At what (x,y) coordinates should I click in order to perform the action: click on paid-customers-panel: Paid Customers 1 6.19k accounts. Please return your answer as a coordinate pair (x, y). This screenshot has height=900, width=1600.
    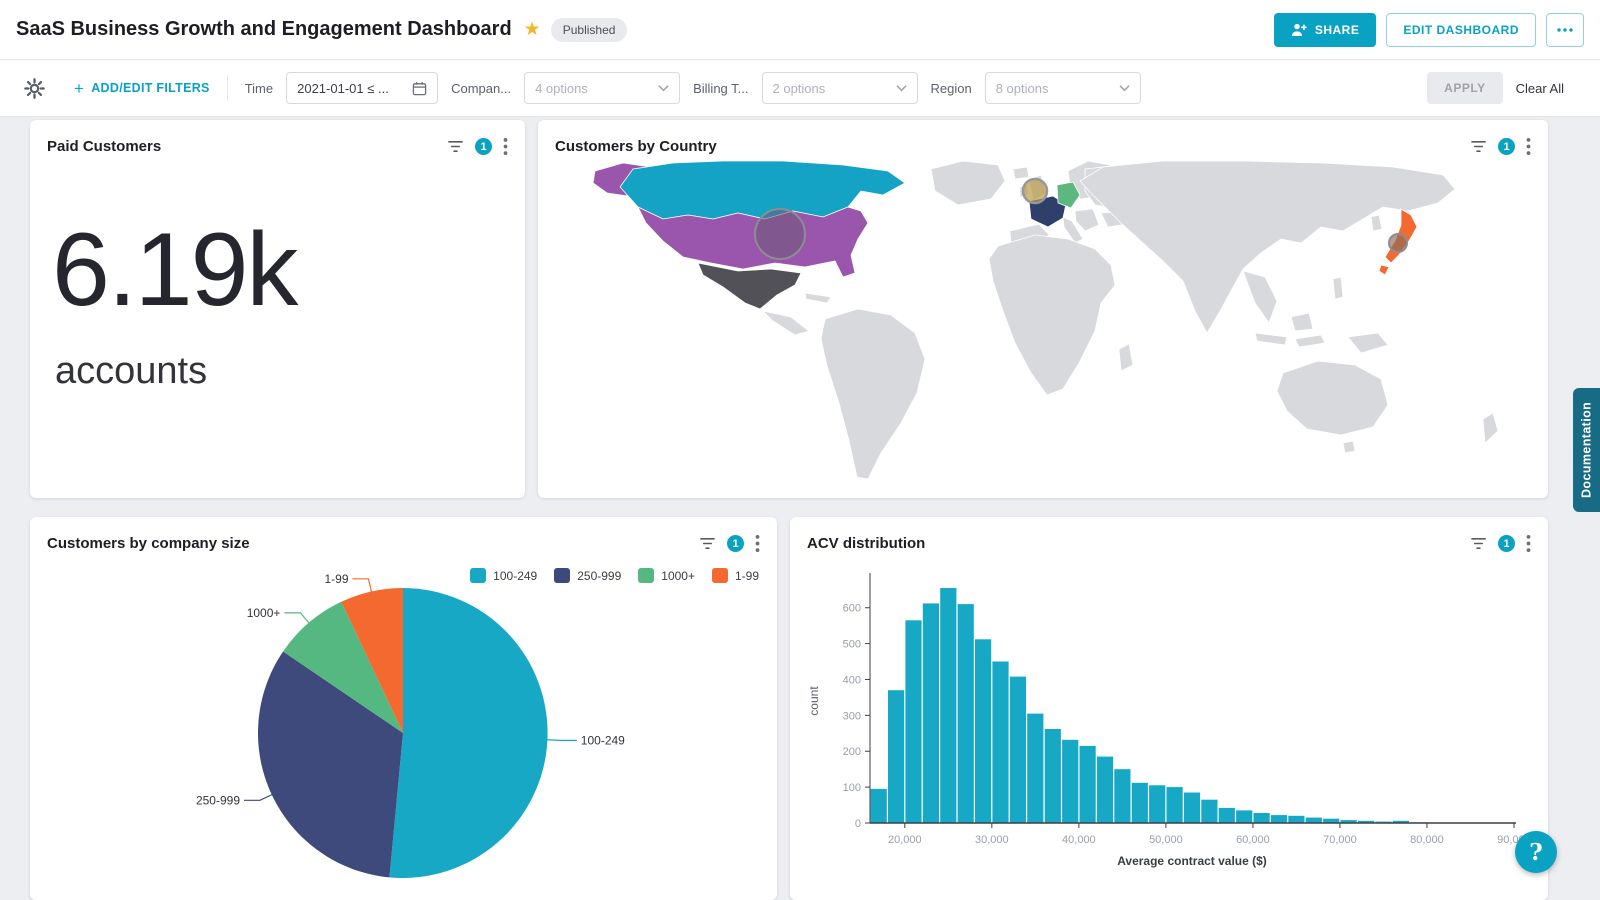
    Looking at the image, I should click on (277, 309).